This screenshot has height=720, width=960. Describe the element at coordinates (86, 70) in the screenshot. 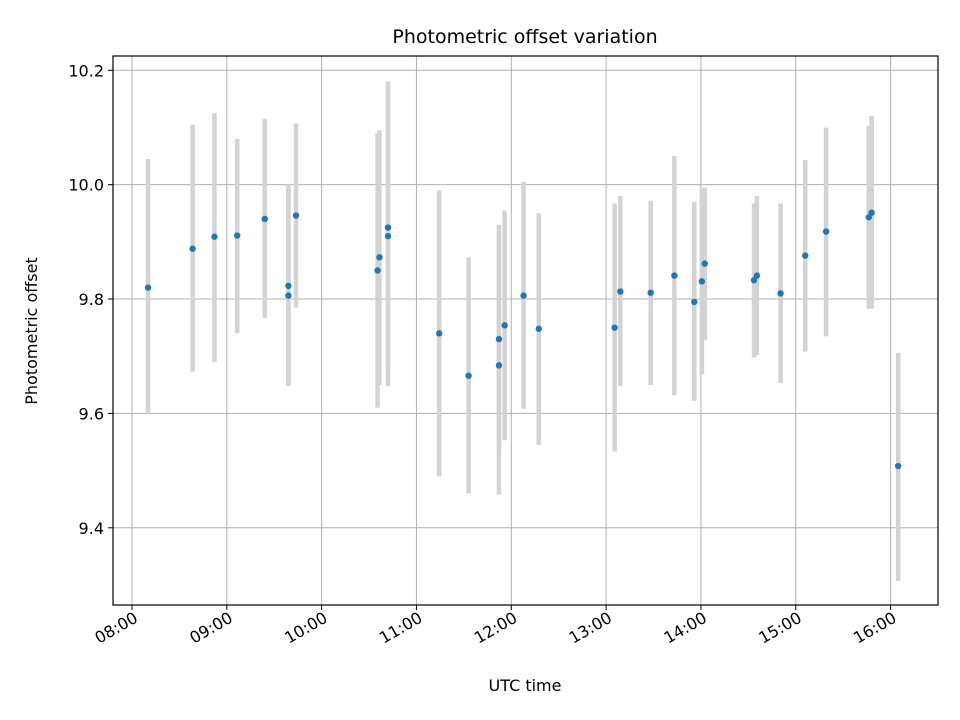

I see `y-tick-label: 10.2` at that location.